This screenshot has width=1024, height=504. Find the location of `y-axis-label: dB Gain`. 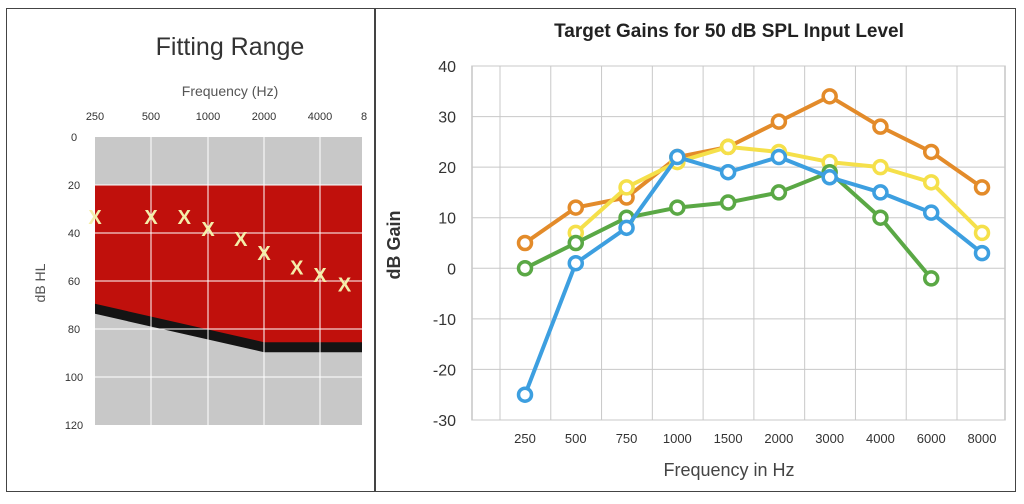

y-axis-label: dB Gain is located at coordinates (394, 244).